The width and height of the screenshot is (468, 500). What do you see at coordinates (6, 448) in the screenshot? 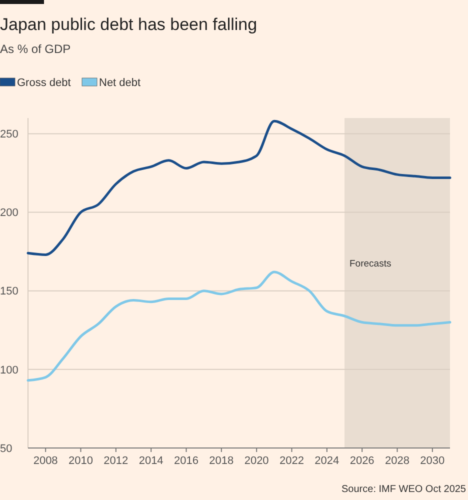
I see `y-tick-label: 50` at bounding box center [6, 448].